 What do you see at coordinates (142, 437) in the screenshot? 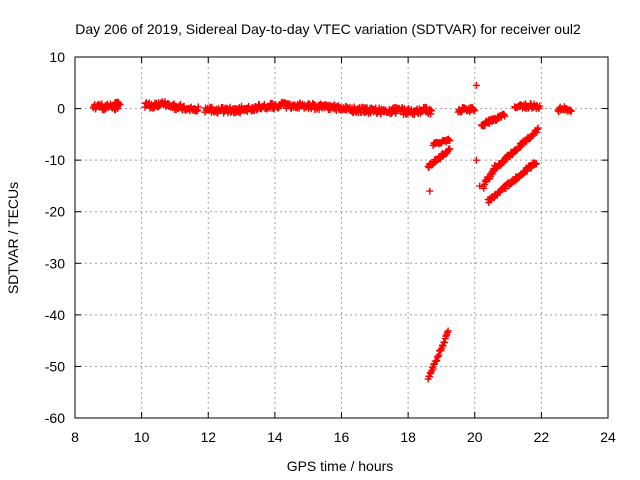
I see `x-tick-label: 10` at bounding box center [142, 437].